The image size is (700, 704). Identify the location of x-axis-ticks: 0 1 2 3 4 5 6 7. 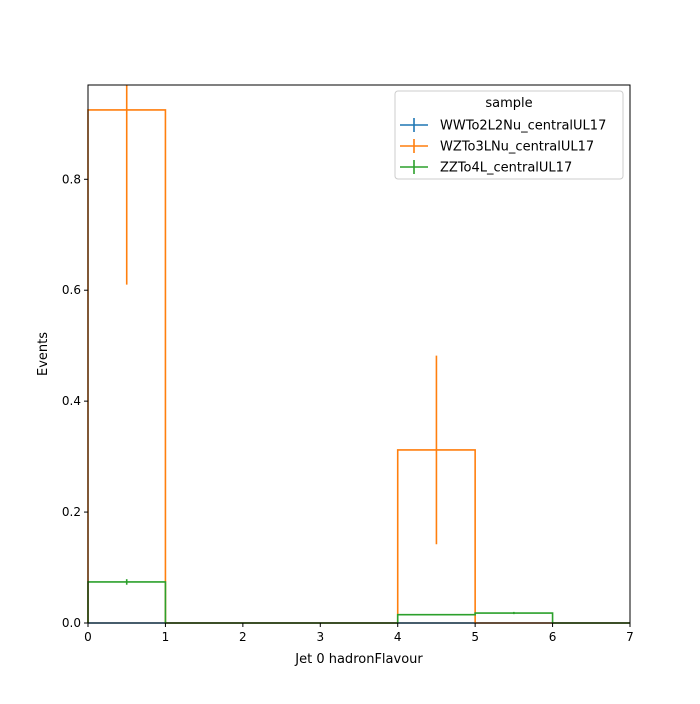
(359, 633).